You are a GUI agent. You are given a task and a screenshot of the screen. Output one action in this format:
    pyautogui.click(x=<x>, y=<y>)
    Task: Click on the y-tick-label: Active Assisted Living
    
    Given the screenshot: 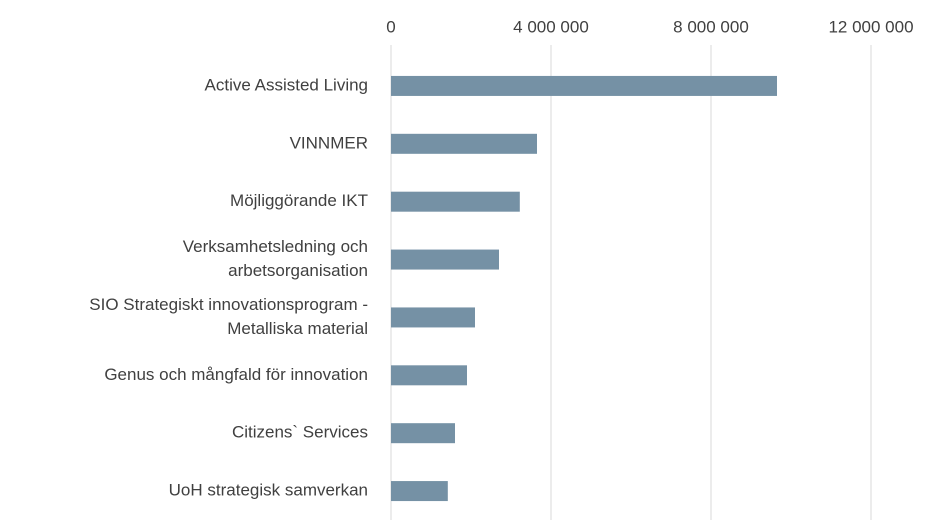 What is the action you would take?
    pyautogui.click(x=286, y=84)
    